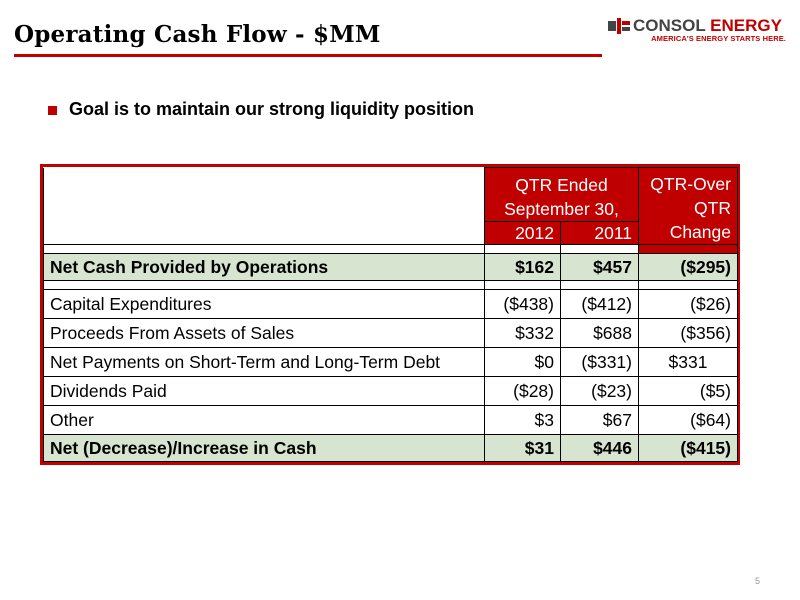 The width and height of the screenshot is (800, 600). Describe the element at coordinates (688, 448) in the screenshot. I see `value-change: ($415)` at that location.